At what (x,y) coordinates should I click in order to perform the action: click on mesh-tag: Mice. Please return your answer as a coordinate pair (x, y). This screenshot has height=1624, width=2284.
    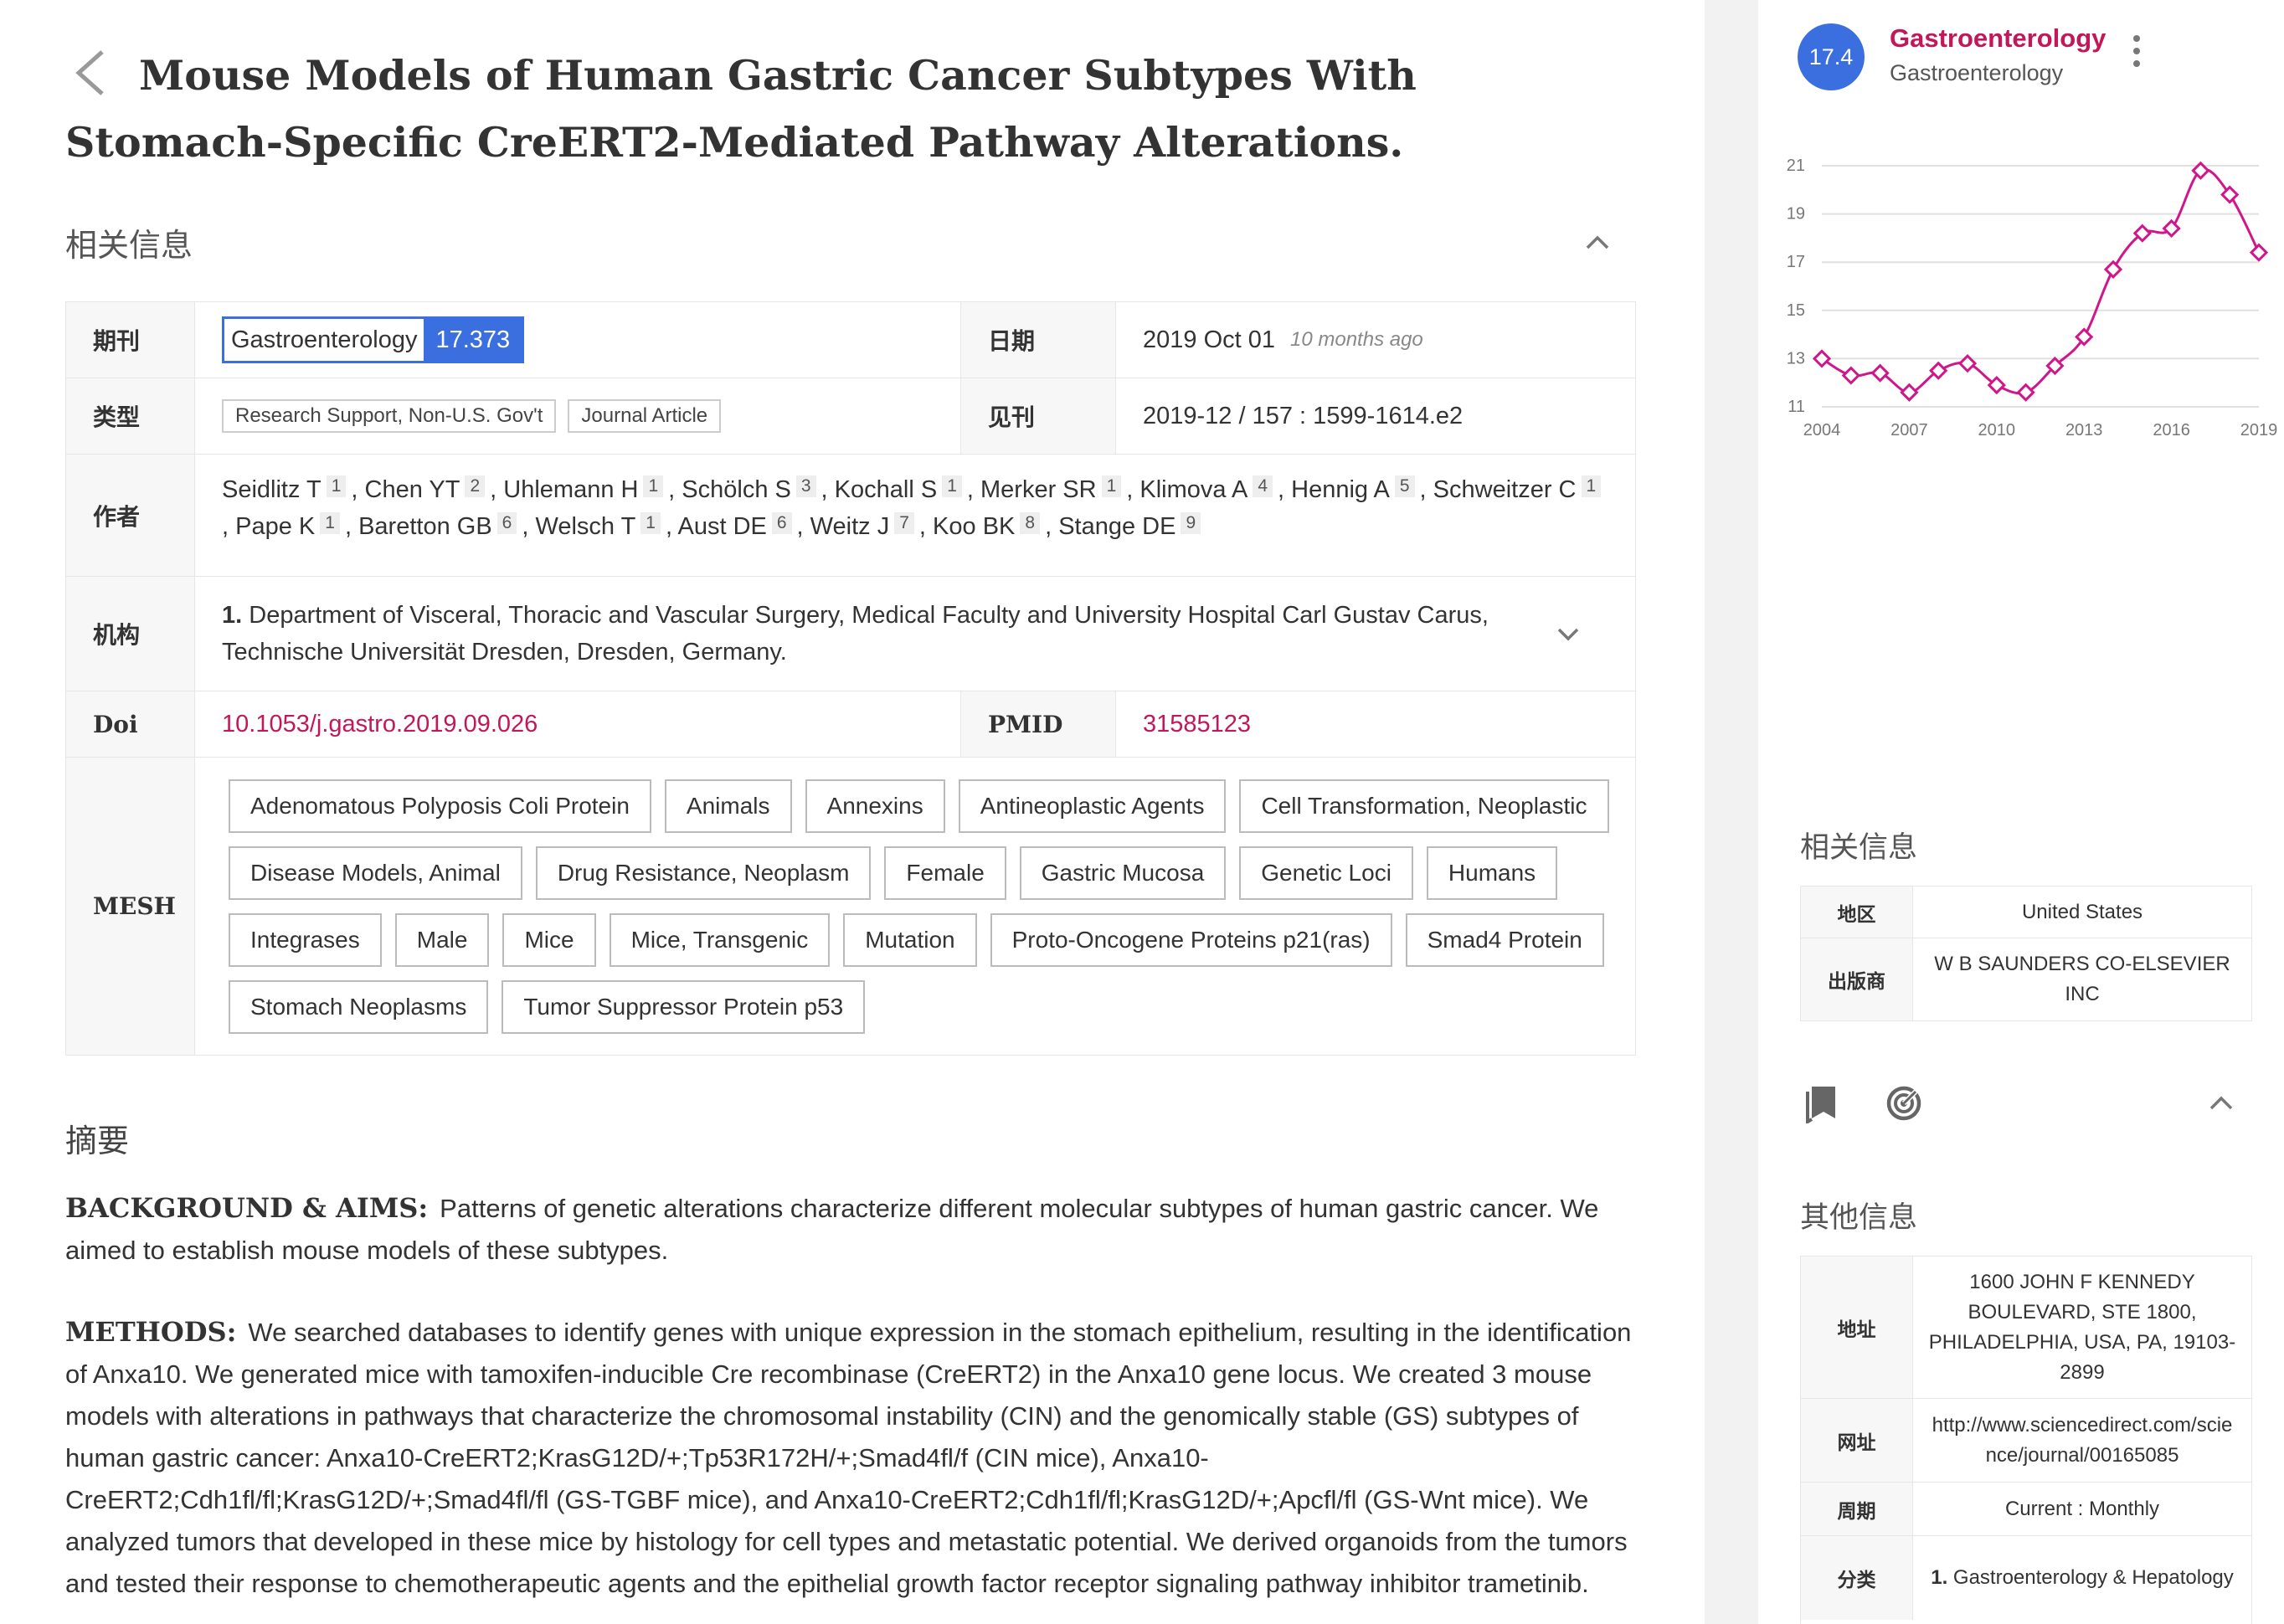
    Looking at the image, I should click on (549, 939).